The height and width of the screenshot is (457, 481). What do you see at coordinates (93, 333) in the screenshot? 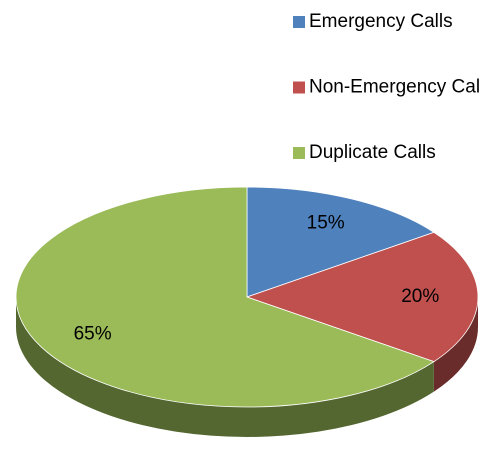
I see `data-label: 65%` at bounding box center [93, 333].